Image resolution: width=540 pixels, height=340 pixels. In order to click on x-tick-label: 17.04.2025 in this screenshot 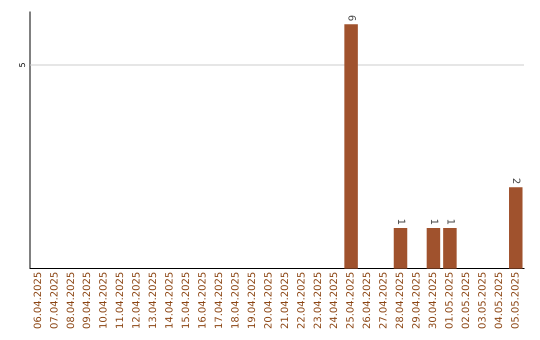, I will do `click(219, 301)`.